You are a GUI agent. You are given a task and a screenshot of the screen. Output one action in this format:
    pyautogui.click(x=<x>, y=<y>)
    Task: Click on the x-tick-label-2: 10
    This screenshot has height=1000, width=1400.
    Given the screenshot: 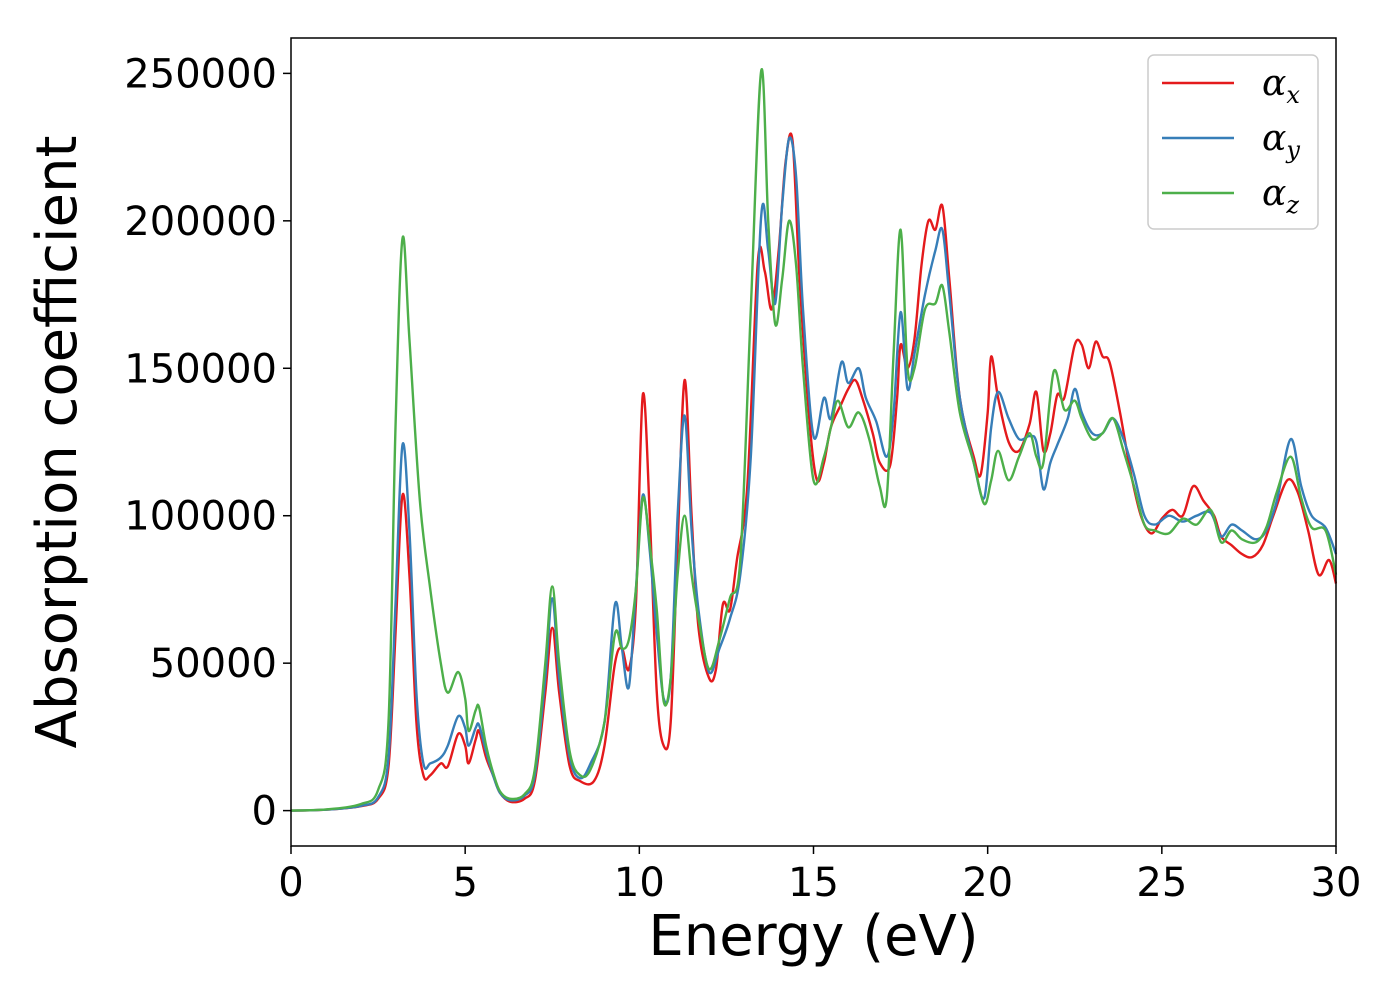 What is the action you would take?
    pyautogui.click(x=639, y=883)
    